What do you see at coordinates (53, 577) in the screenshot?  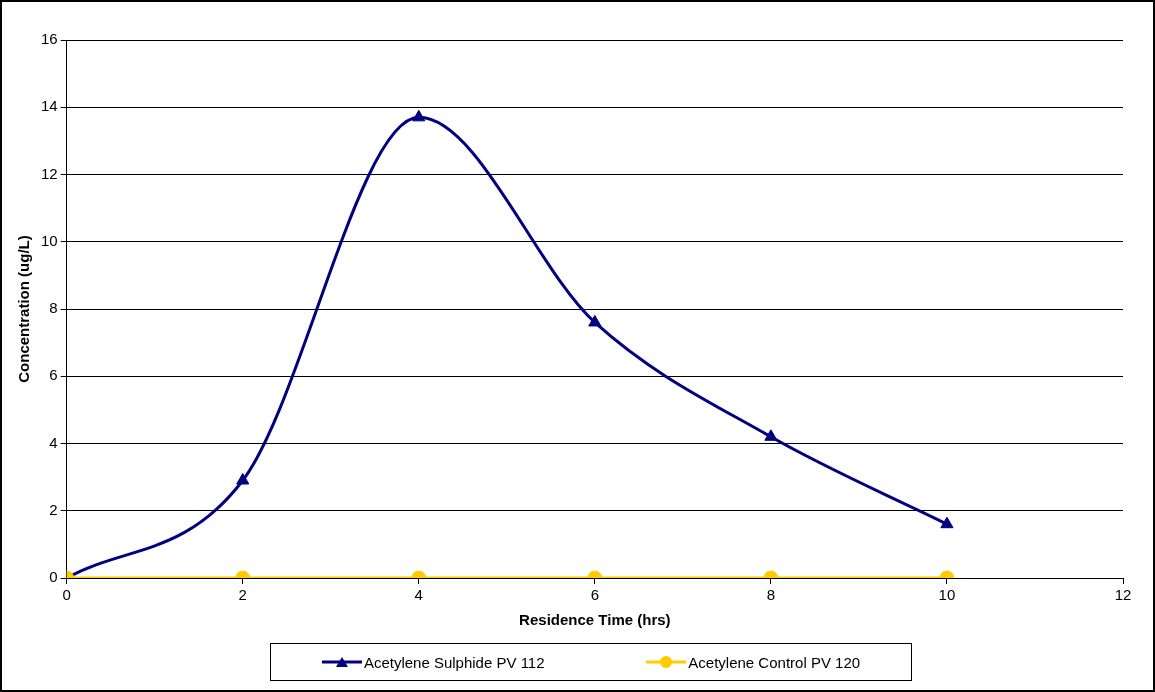 I see `y-tick-label: 0` at bounding box center [53, 577].